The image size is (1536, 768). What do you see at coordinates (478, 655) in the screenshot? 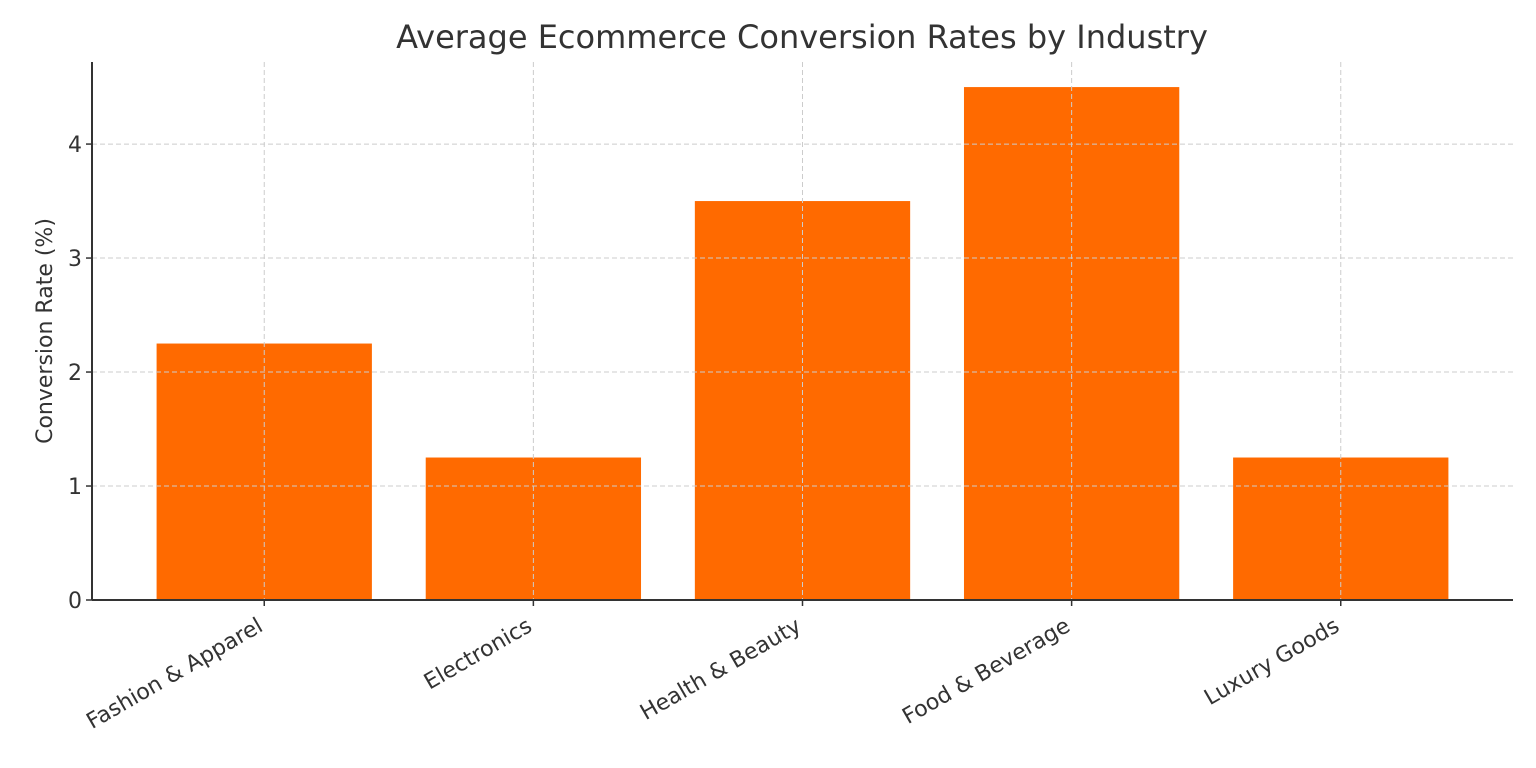
I see `x-tick-label: Electronics` at bounding box center [478, 655].